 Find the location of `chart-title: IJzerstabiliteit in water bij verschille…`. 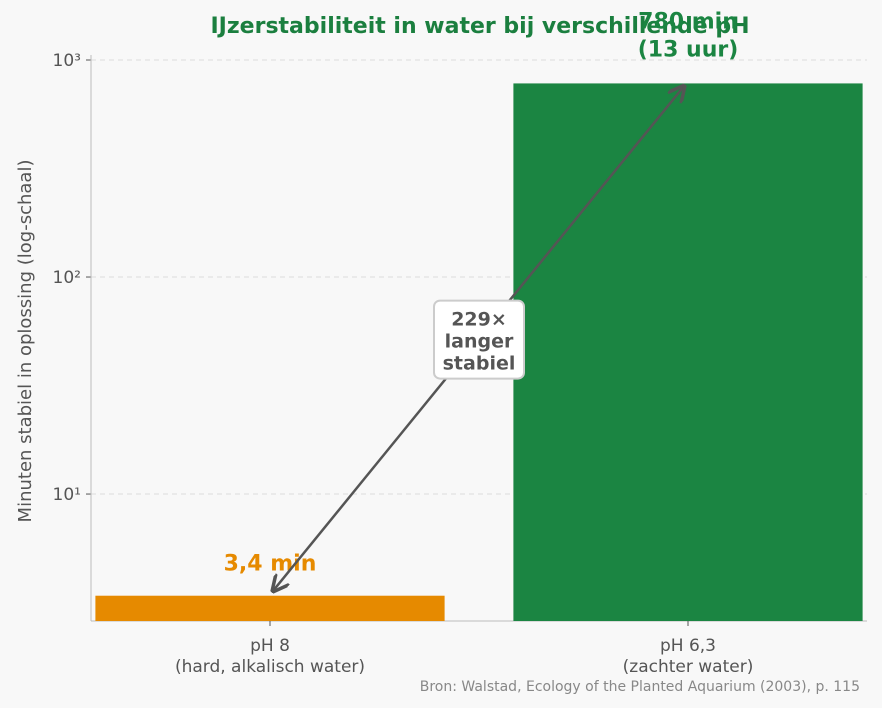

chart-title: IJzerstabiliteit in water bij verschille… is located at coordinates (480, 26).